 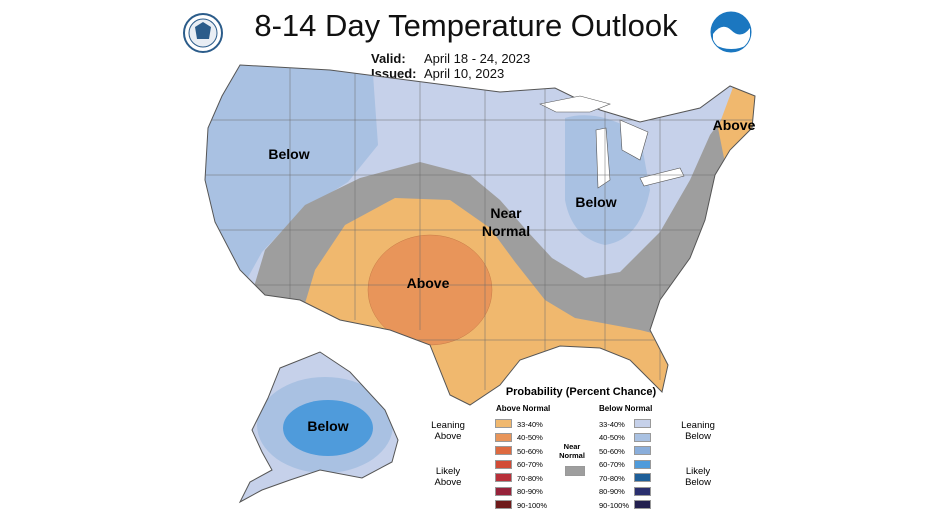 What do you see at coordinates (614, 505) in the screenshot?
I see `legend-below-range-7: 90-100%` at bounding box center [614, 505].